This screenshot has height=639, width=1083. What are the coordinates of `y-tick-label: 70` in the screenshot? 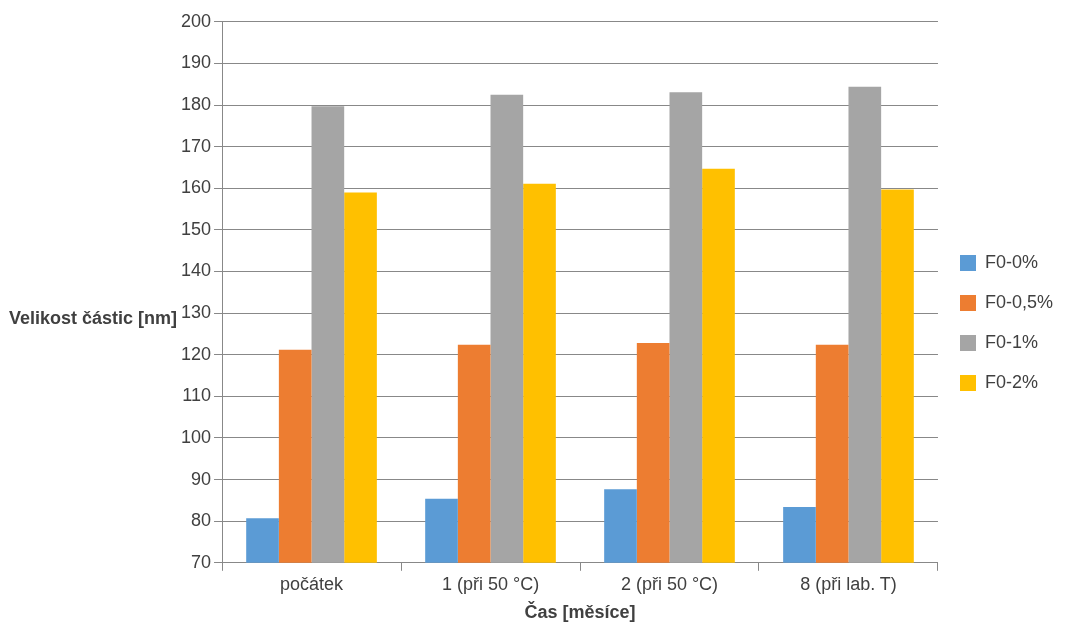 It's located at (201, 561).